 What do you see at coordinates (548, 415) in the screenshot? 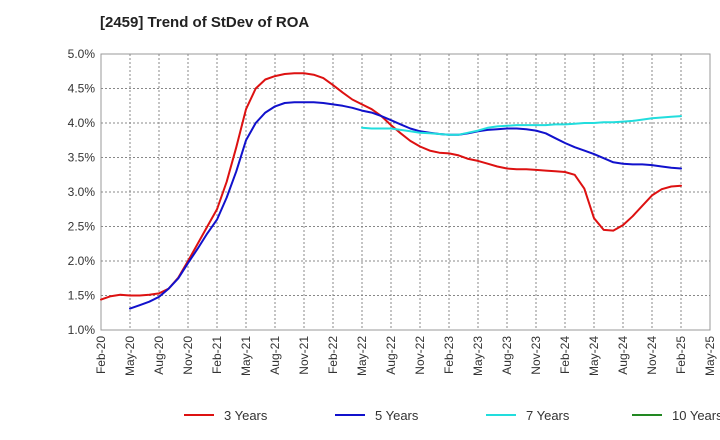
I see `legend-label: 7 Years` at bounding box center [548, 415].